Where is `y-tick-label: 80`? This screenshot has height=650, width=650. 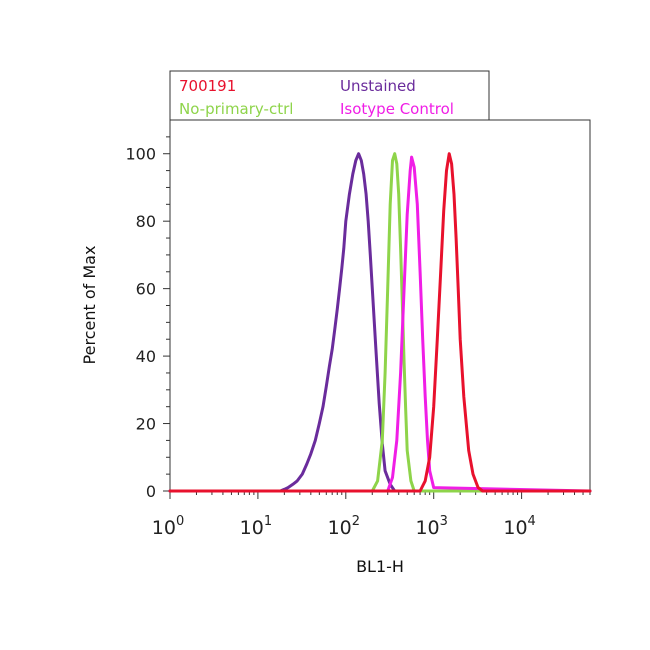
y-tick-label: 80 is located at coordinates (146, 221).